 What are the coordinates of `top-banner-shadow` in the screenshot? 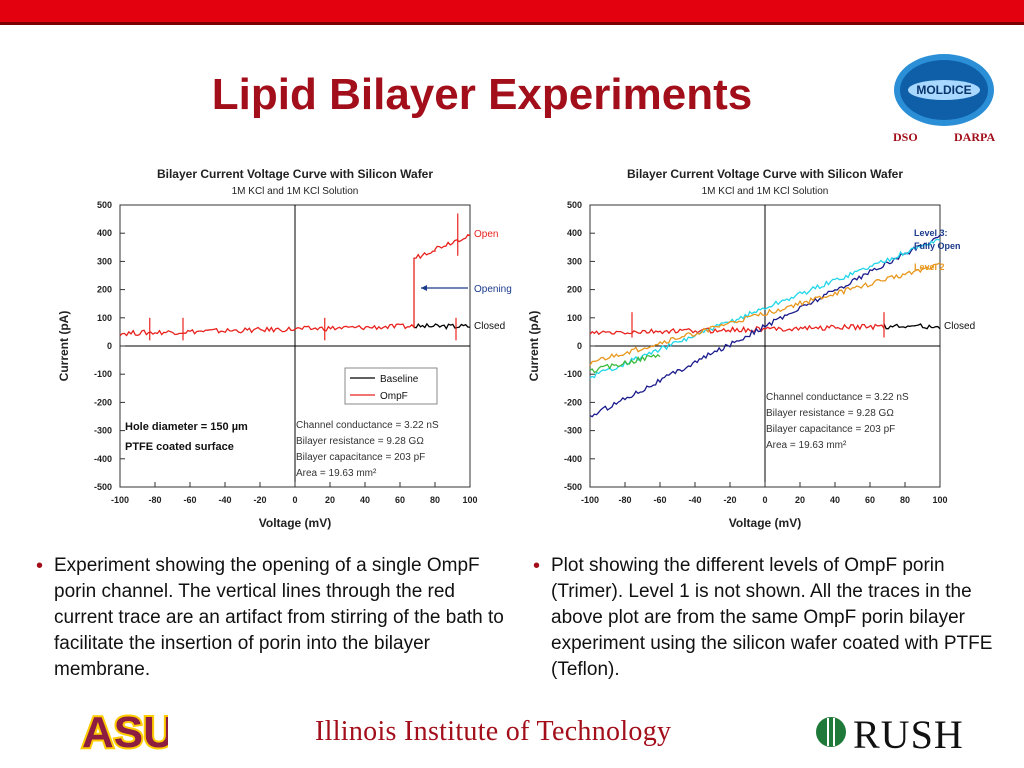 It's located at (512, 23).